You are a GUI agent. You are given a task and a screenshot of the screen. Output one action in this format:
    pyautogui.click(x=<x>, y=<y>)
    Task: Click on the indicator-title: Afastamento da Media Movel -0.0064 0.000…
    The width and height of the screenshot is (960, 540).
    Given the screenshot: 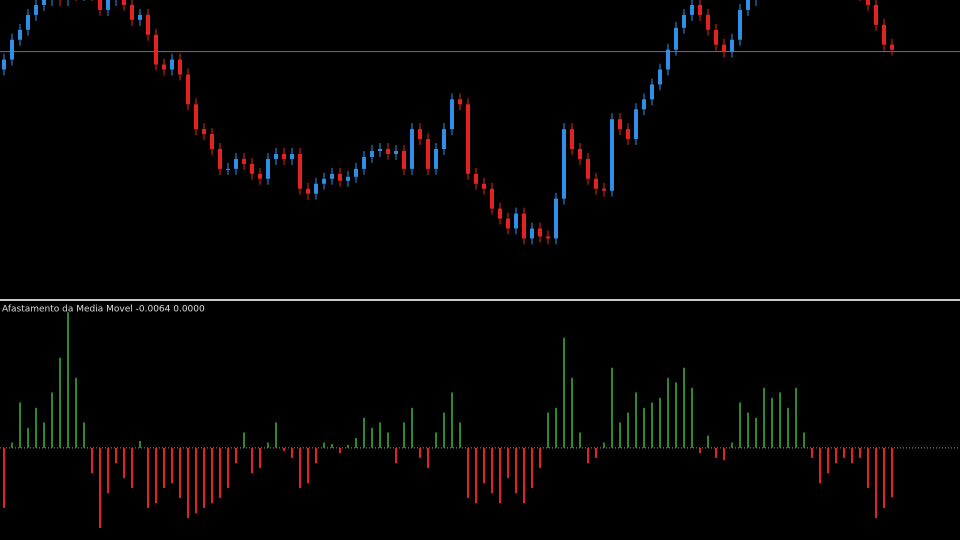 What is the action you would take?
    pyautogui.click(x=103, y=310)
    